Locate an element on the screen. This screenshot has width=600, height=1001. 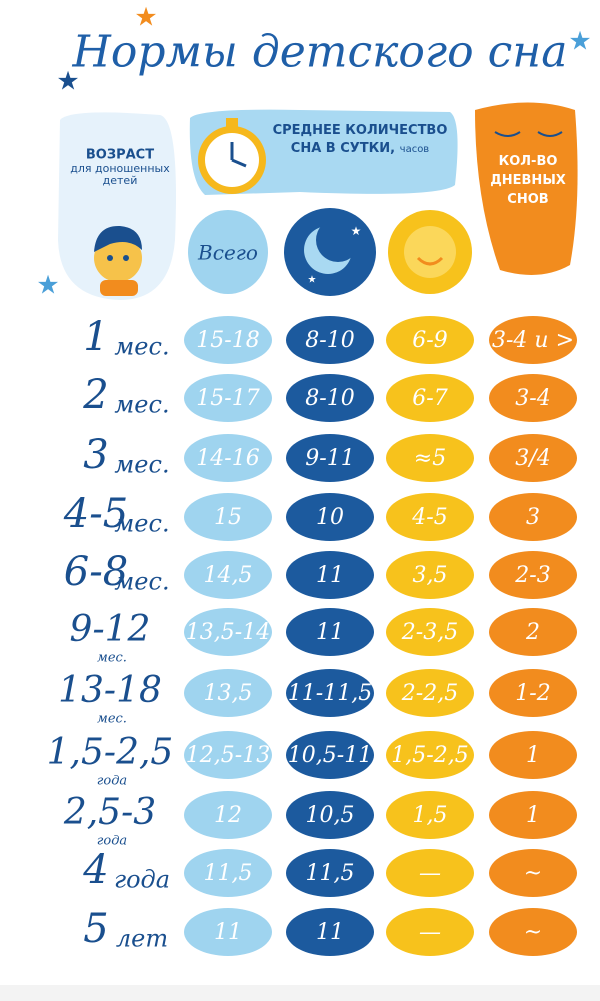
sleep-title: СРЕДНЕЕ КОЛИЧЕСТВО СНА В СУТКИ, is located at coordinates (360, 139).